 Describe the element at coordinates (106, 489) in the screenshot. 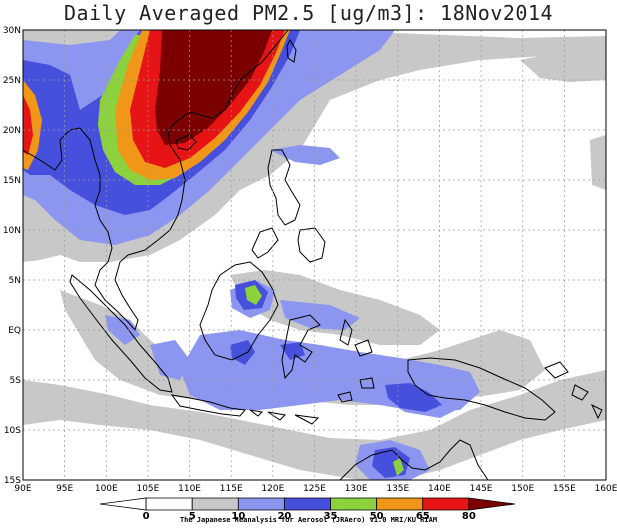

I see `lon-label: 100E` at that location.